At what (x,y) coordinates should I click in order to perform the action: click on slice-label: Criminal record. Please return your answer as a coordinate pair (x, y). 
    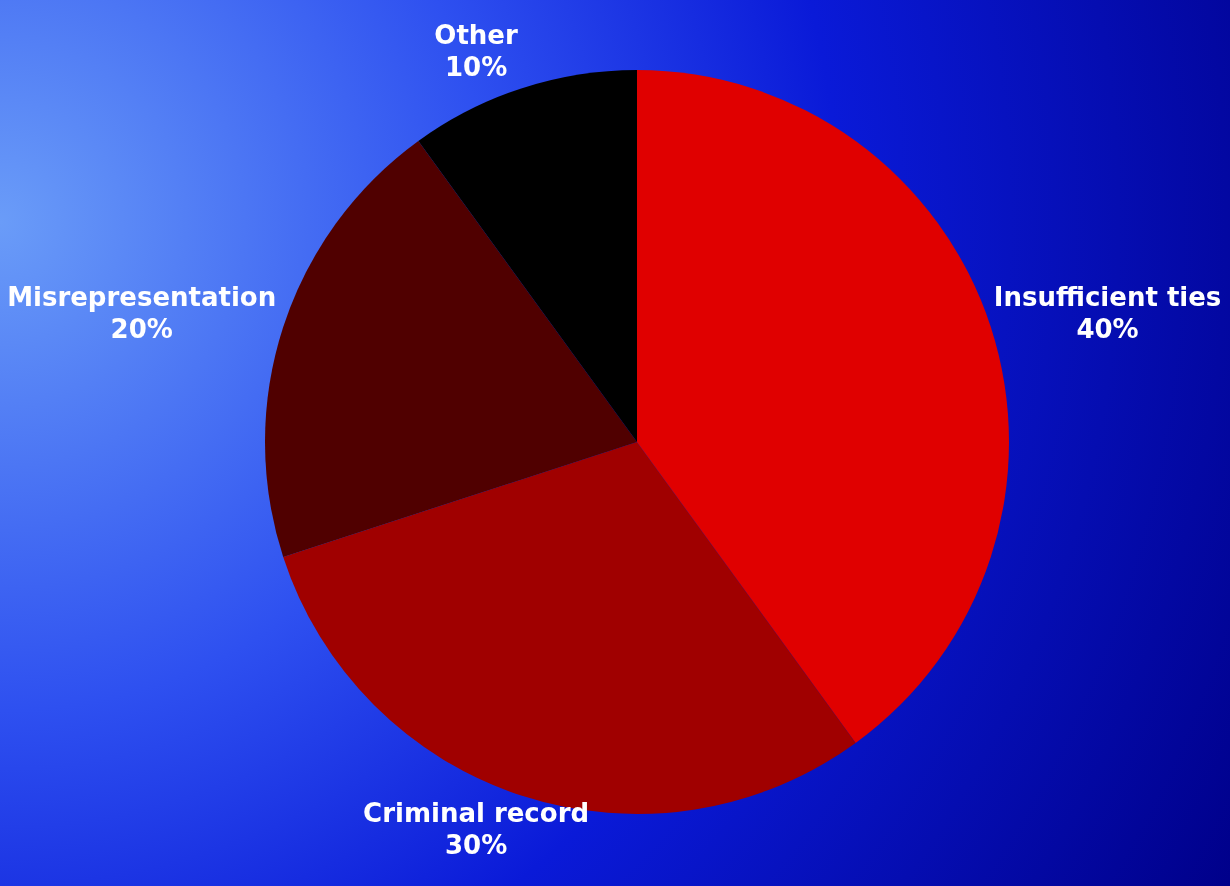
    Looking at the image, I should click on (476, 812).